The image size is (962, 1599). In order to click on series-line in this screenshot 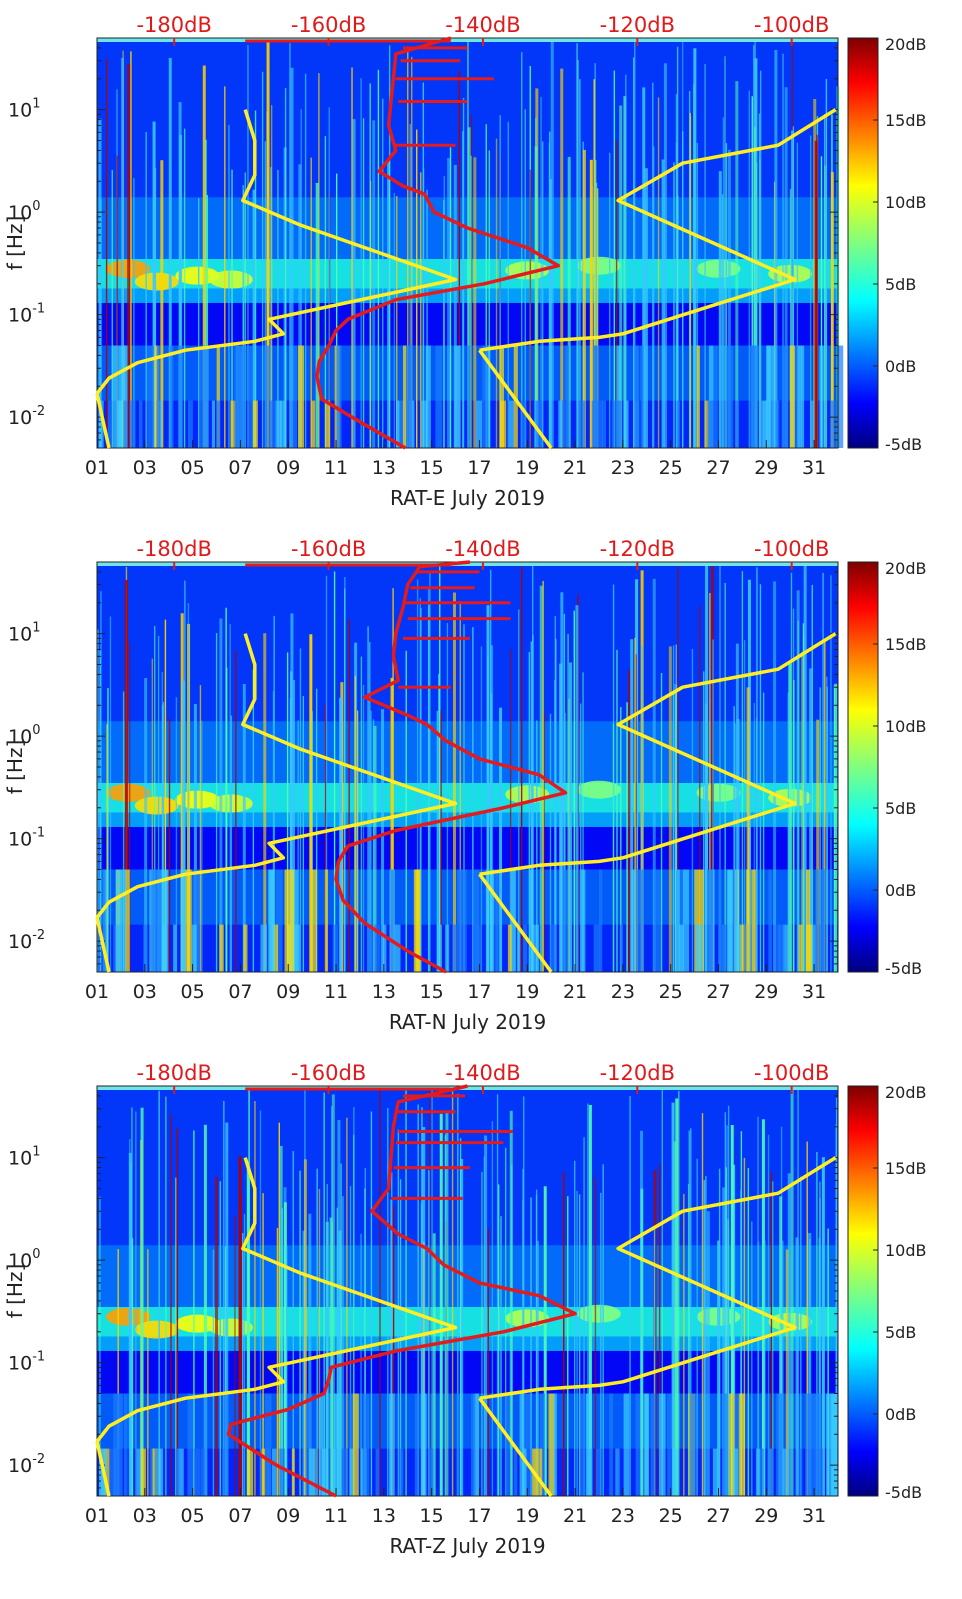, I will do `click(658, 1278)`.